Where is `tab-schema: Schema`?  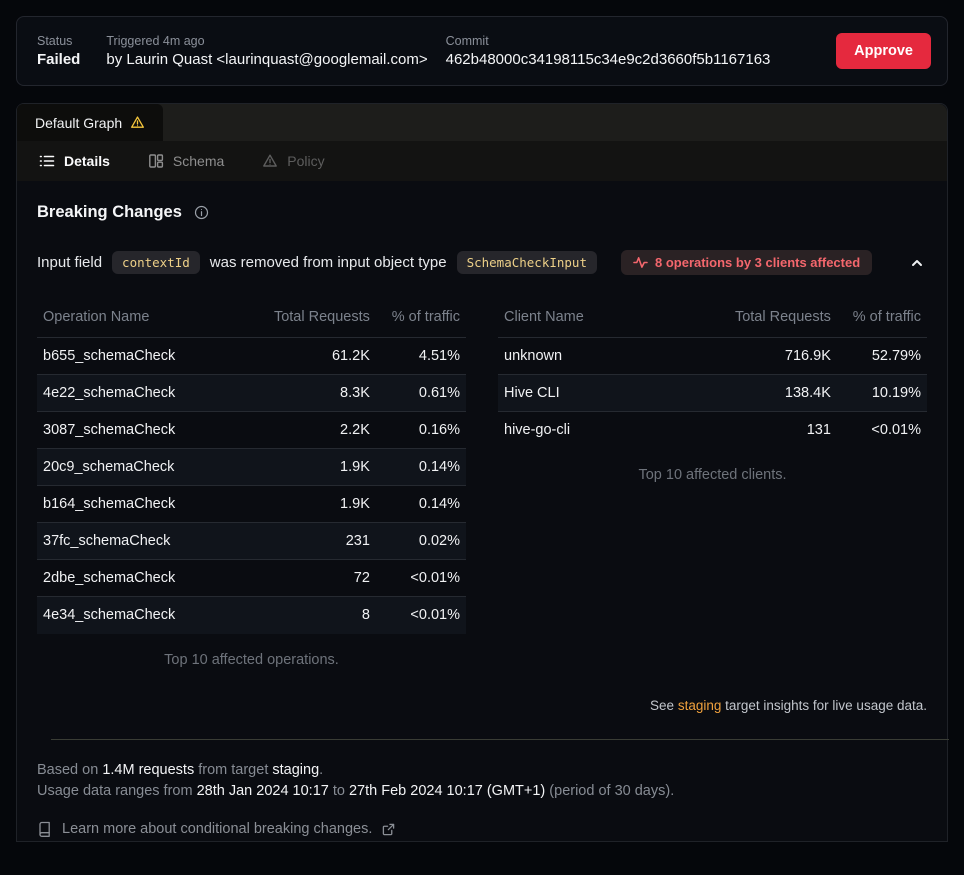 tab-schema: Schema is located at coordinates (186, 161).